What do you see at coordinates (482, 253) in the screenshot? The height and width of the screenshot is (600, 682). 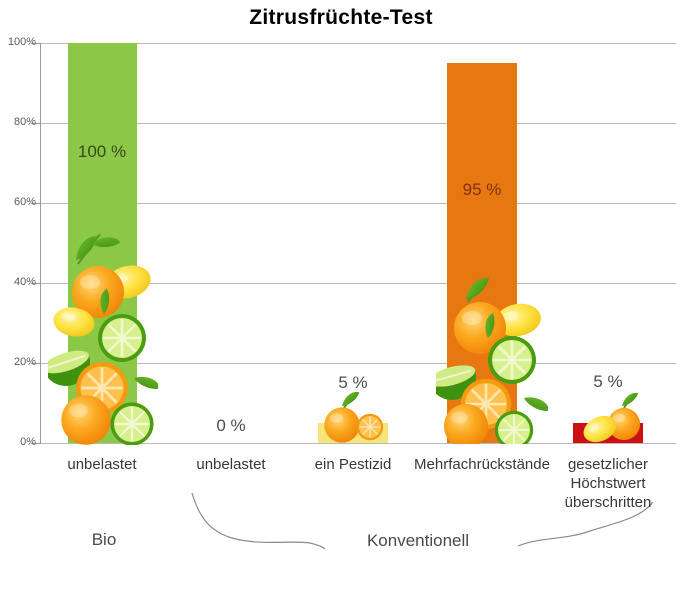 I see `bar-mehrfachrueckstaende` at bounding box center [482, 253].